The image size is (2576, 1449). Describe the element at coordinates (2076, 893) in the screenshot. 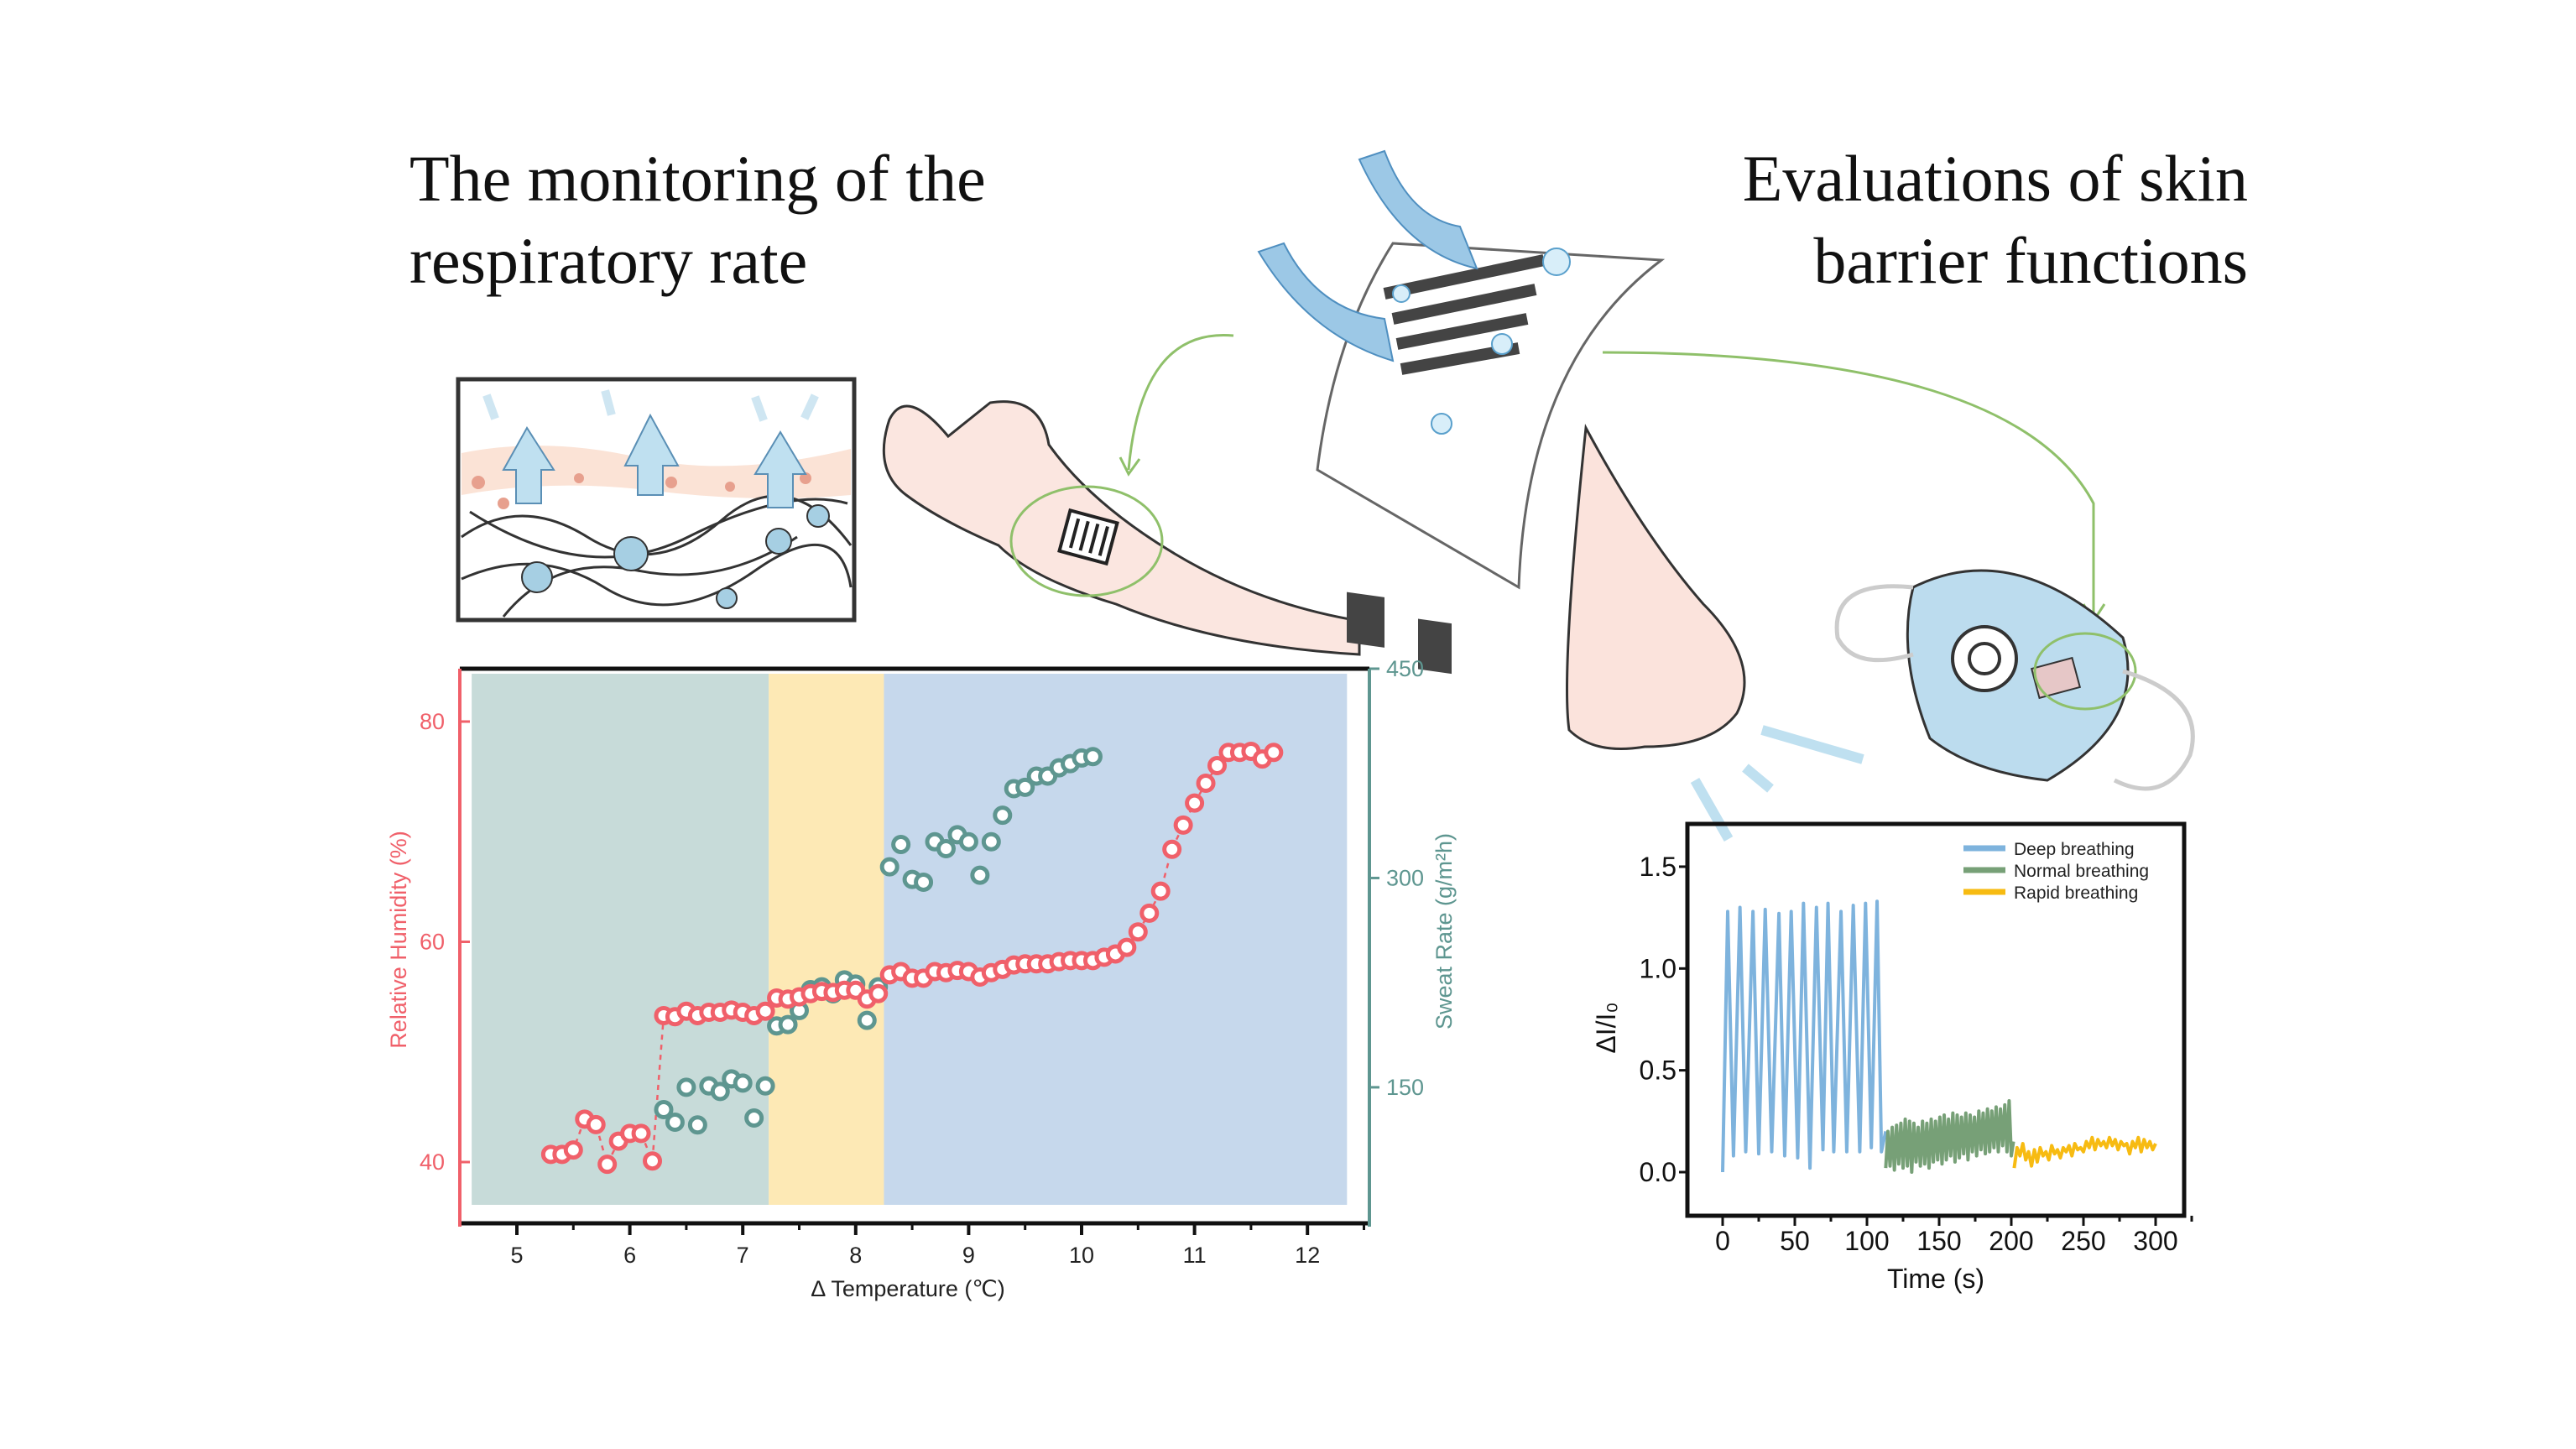

I see `legend-label: Rapid breathing` at that location.